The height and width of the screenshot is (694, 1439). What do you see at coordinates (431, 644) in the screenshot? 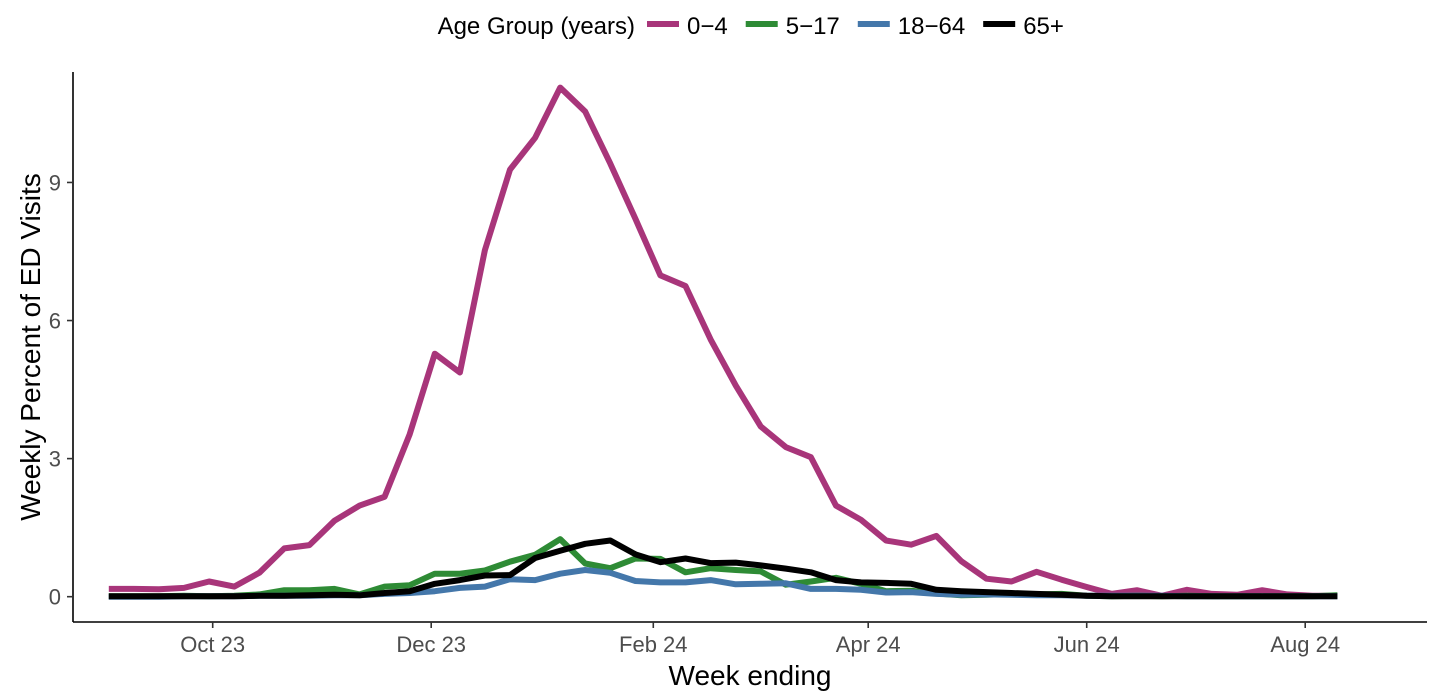
I see `x-tick-label: Dec 23` at bounding box center [431, 644].